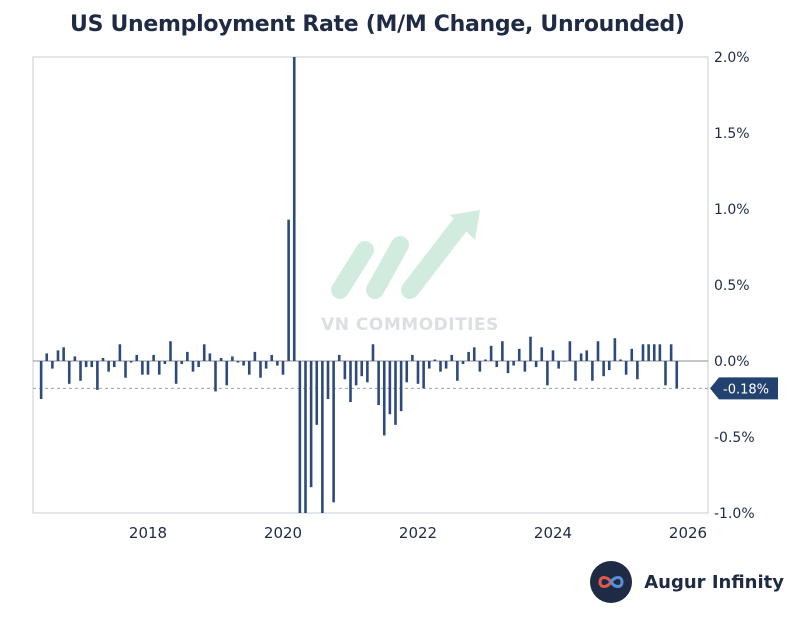  I want to click on brand: Augur Infinity, so click(687, 582).